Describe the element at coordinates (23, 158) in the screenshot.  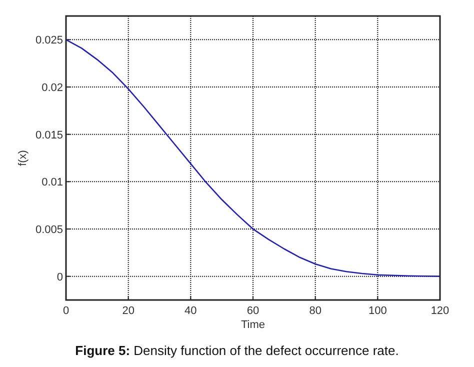
I see `y-axis-title: f(x)` at that location.